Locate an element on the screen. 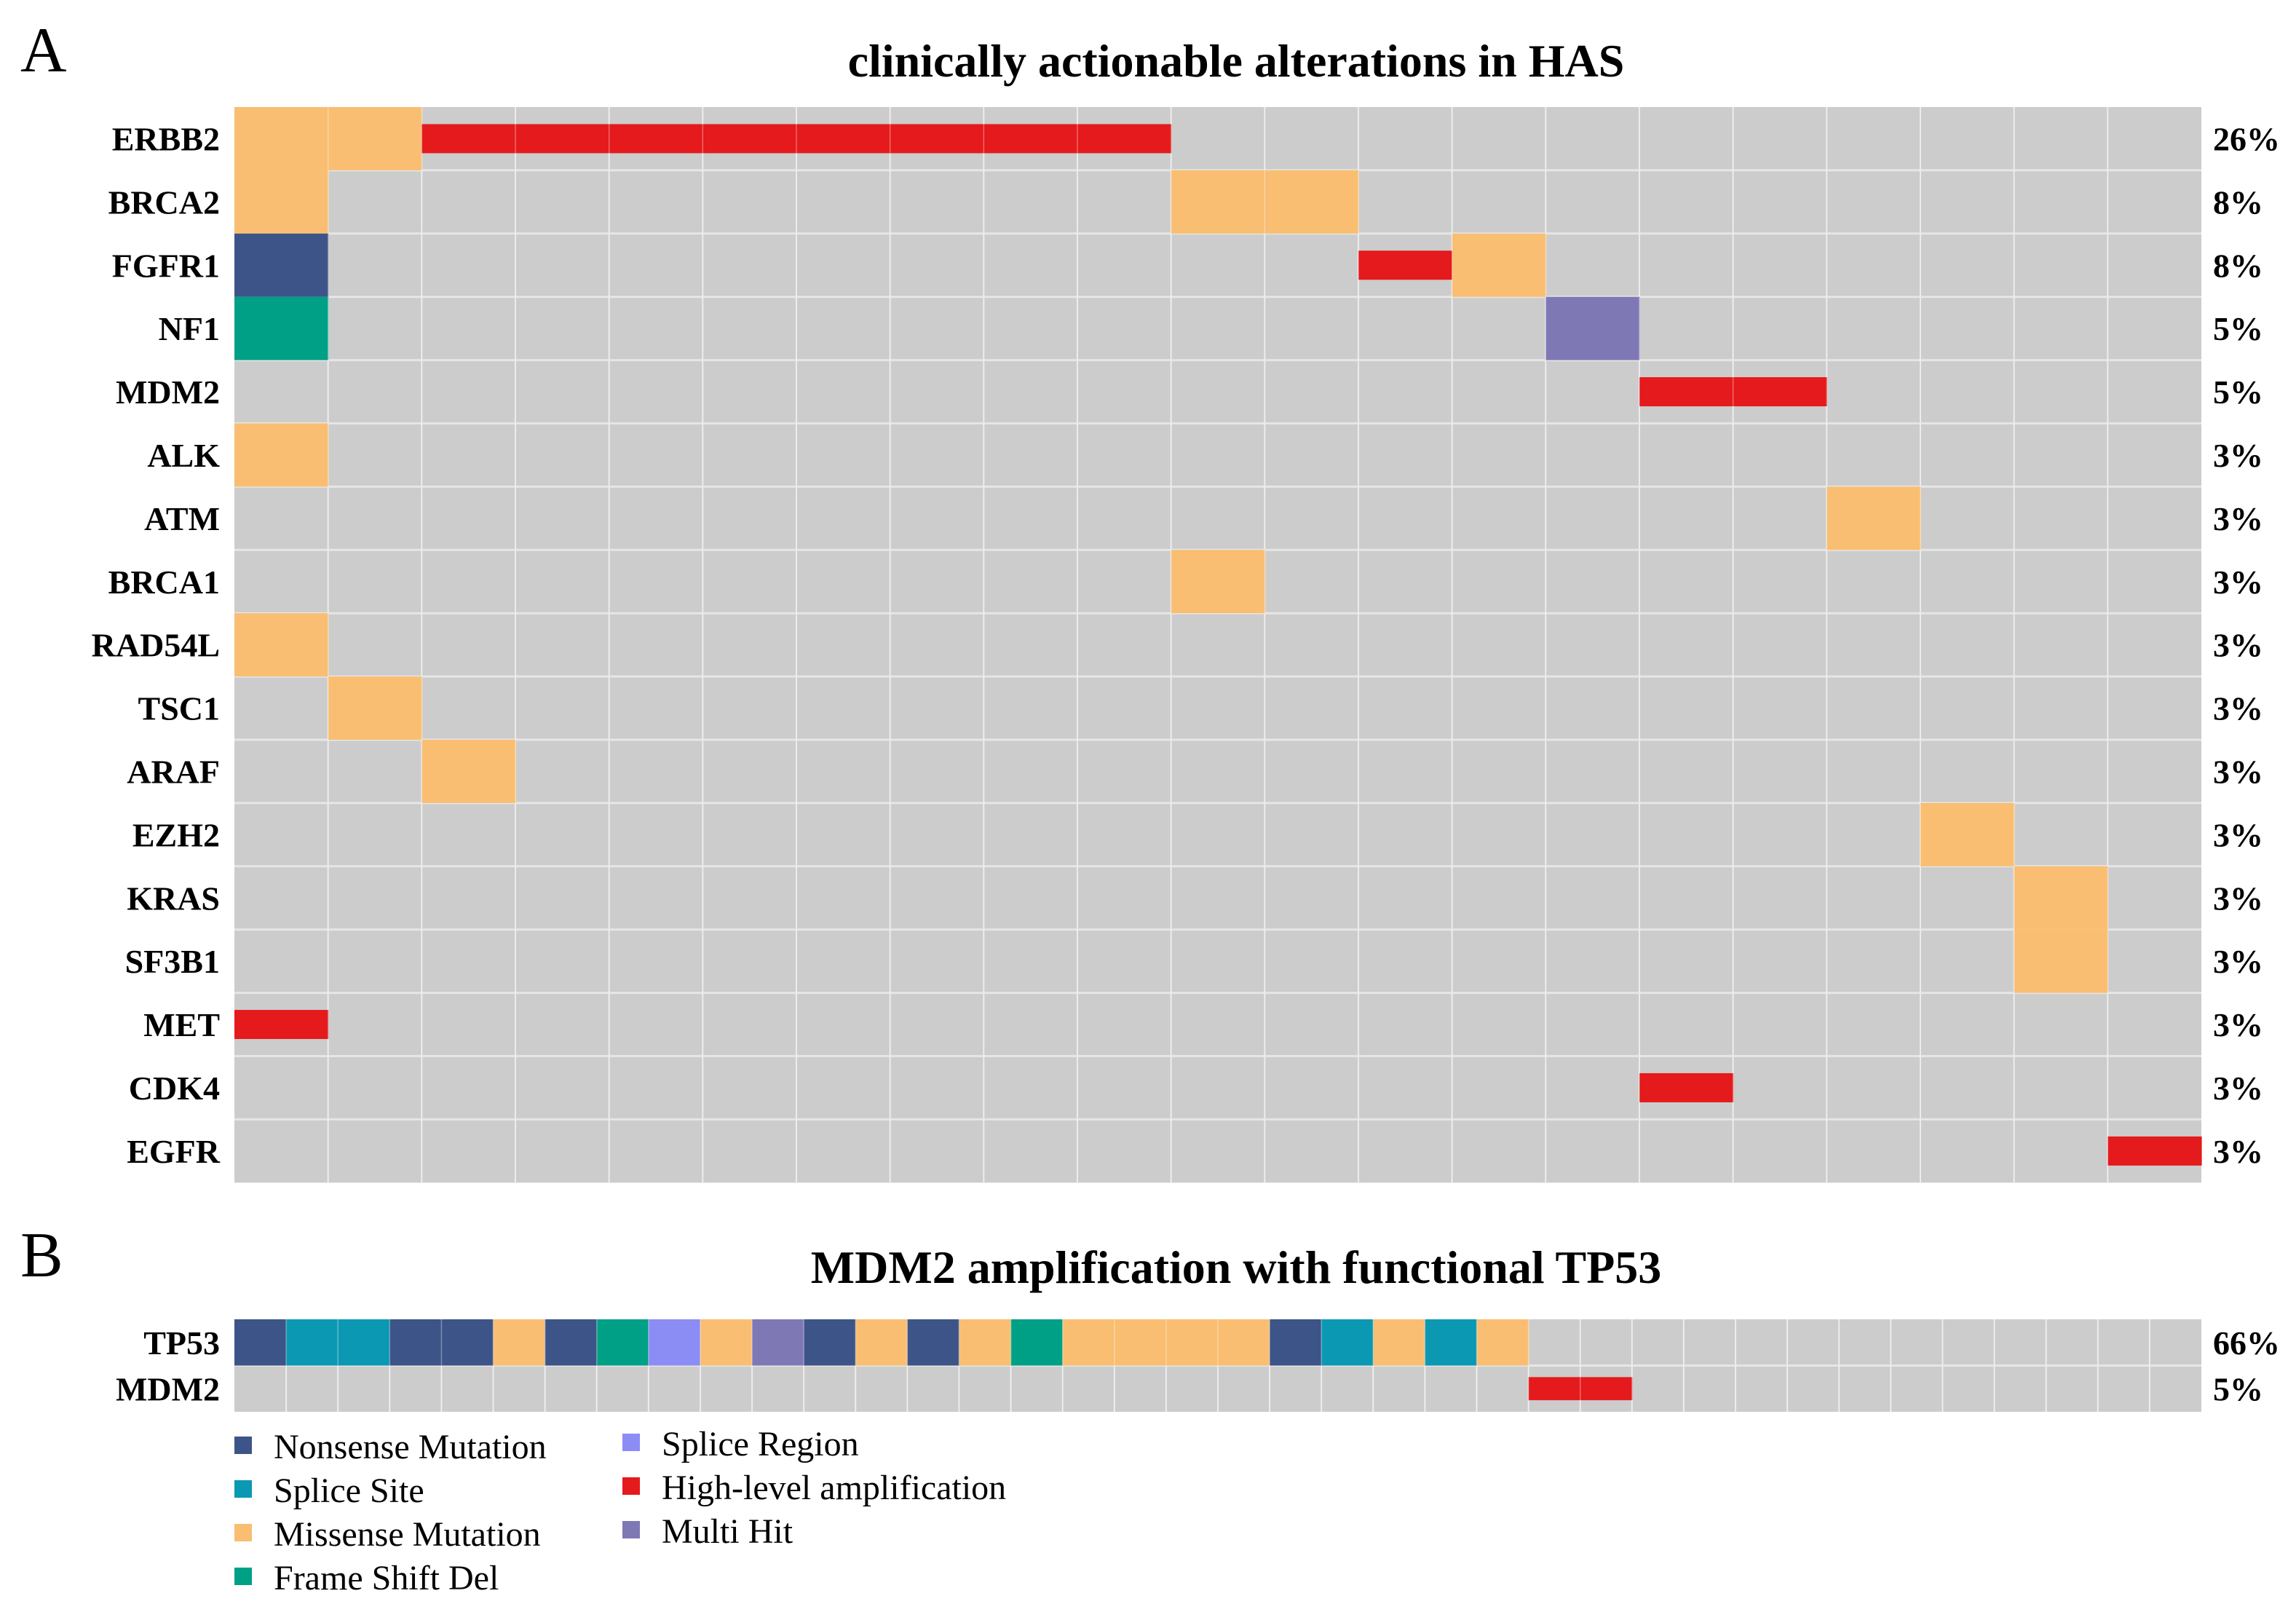  cell-ezh2-sample-19-missense-mutation is located at coordinates (1968, 834).